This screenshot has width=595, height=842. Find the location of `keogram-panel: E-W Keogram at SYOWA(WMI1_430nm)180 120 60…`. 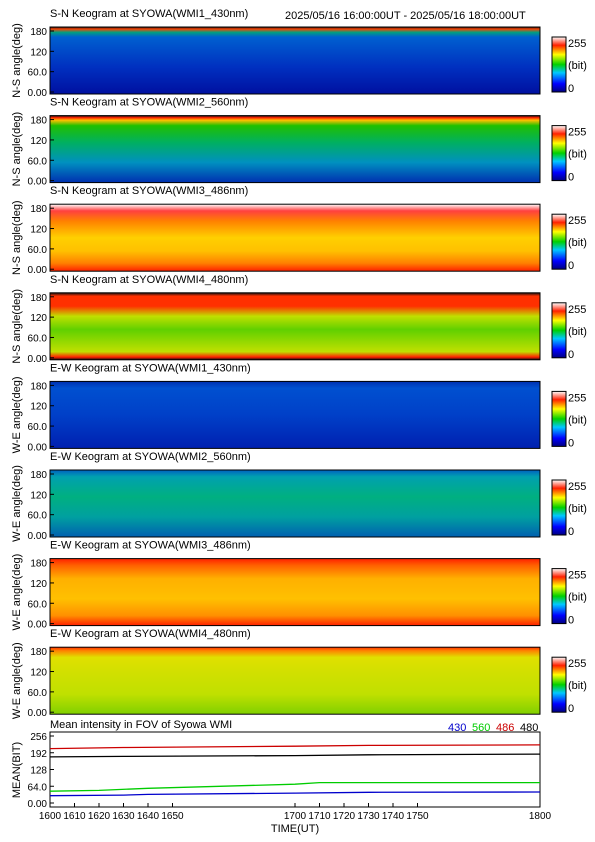

keogram-panel: E-W Keogram at SYOWA(WMI1_430nm)180 120 60… is located at coordinates (299, 407).